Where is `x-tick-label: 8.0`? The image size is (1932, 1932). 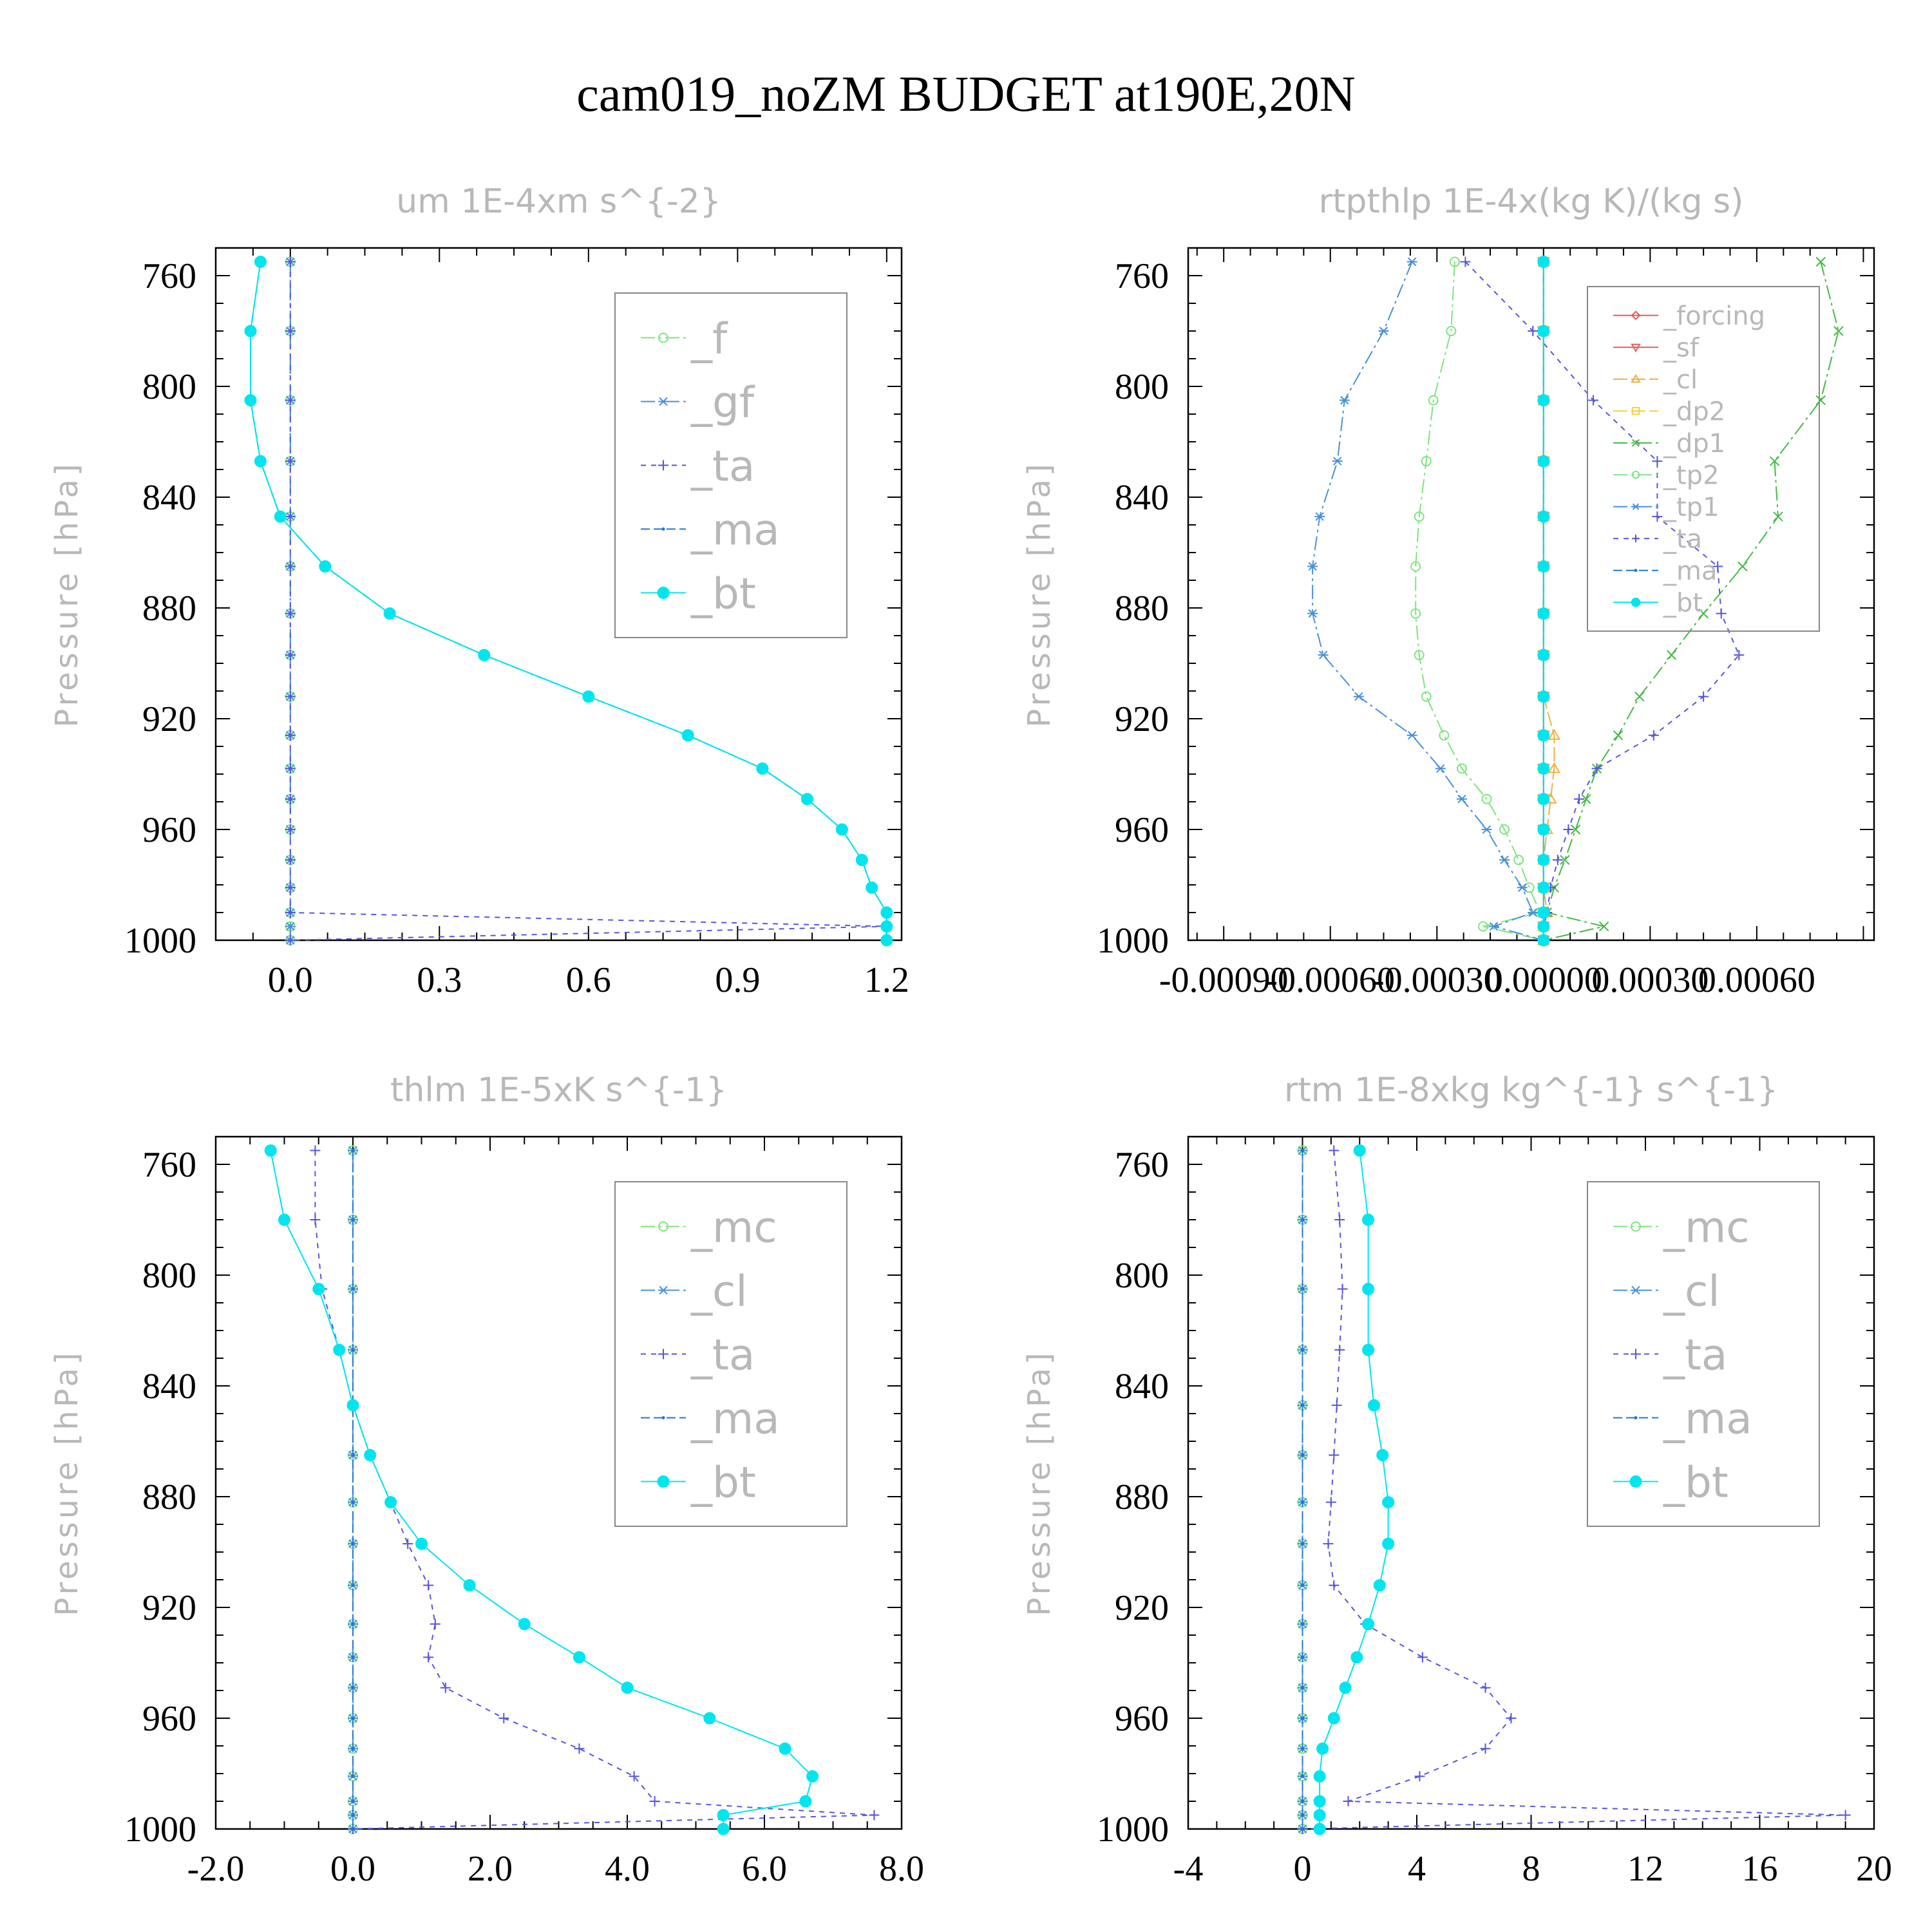 x-tick-label: 8.0 is located at coordinates (902, 1869).